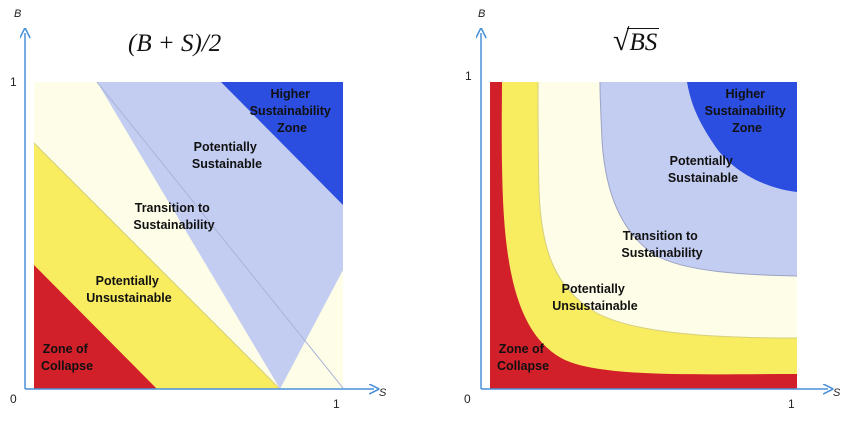  I want to click on left-formula: (B + S)/2, so click(175, 43).